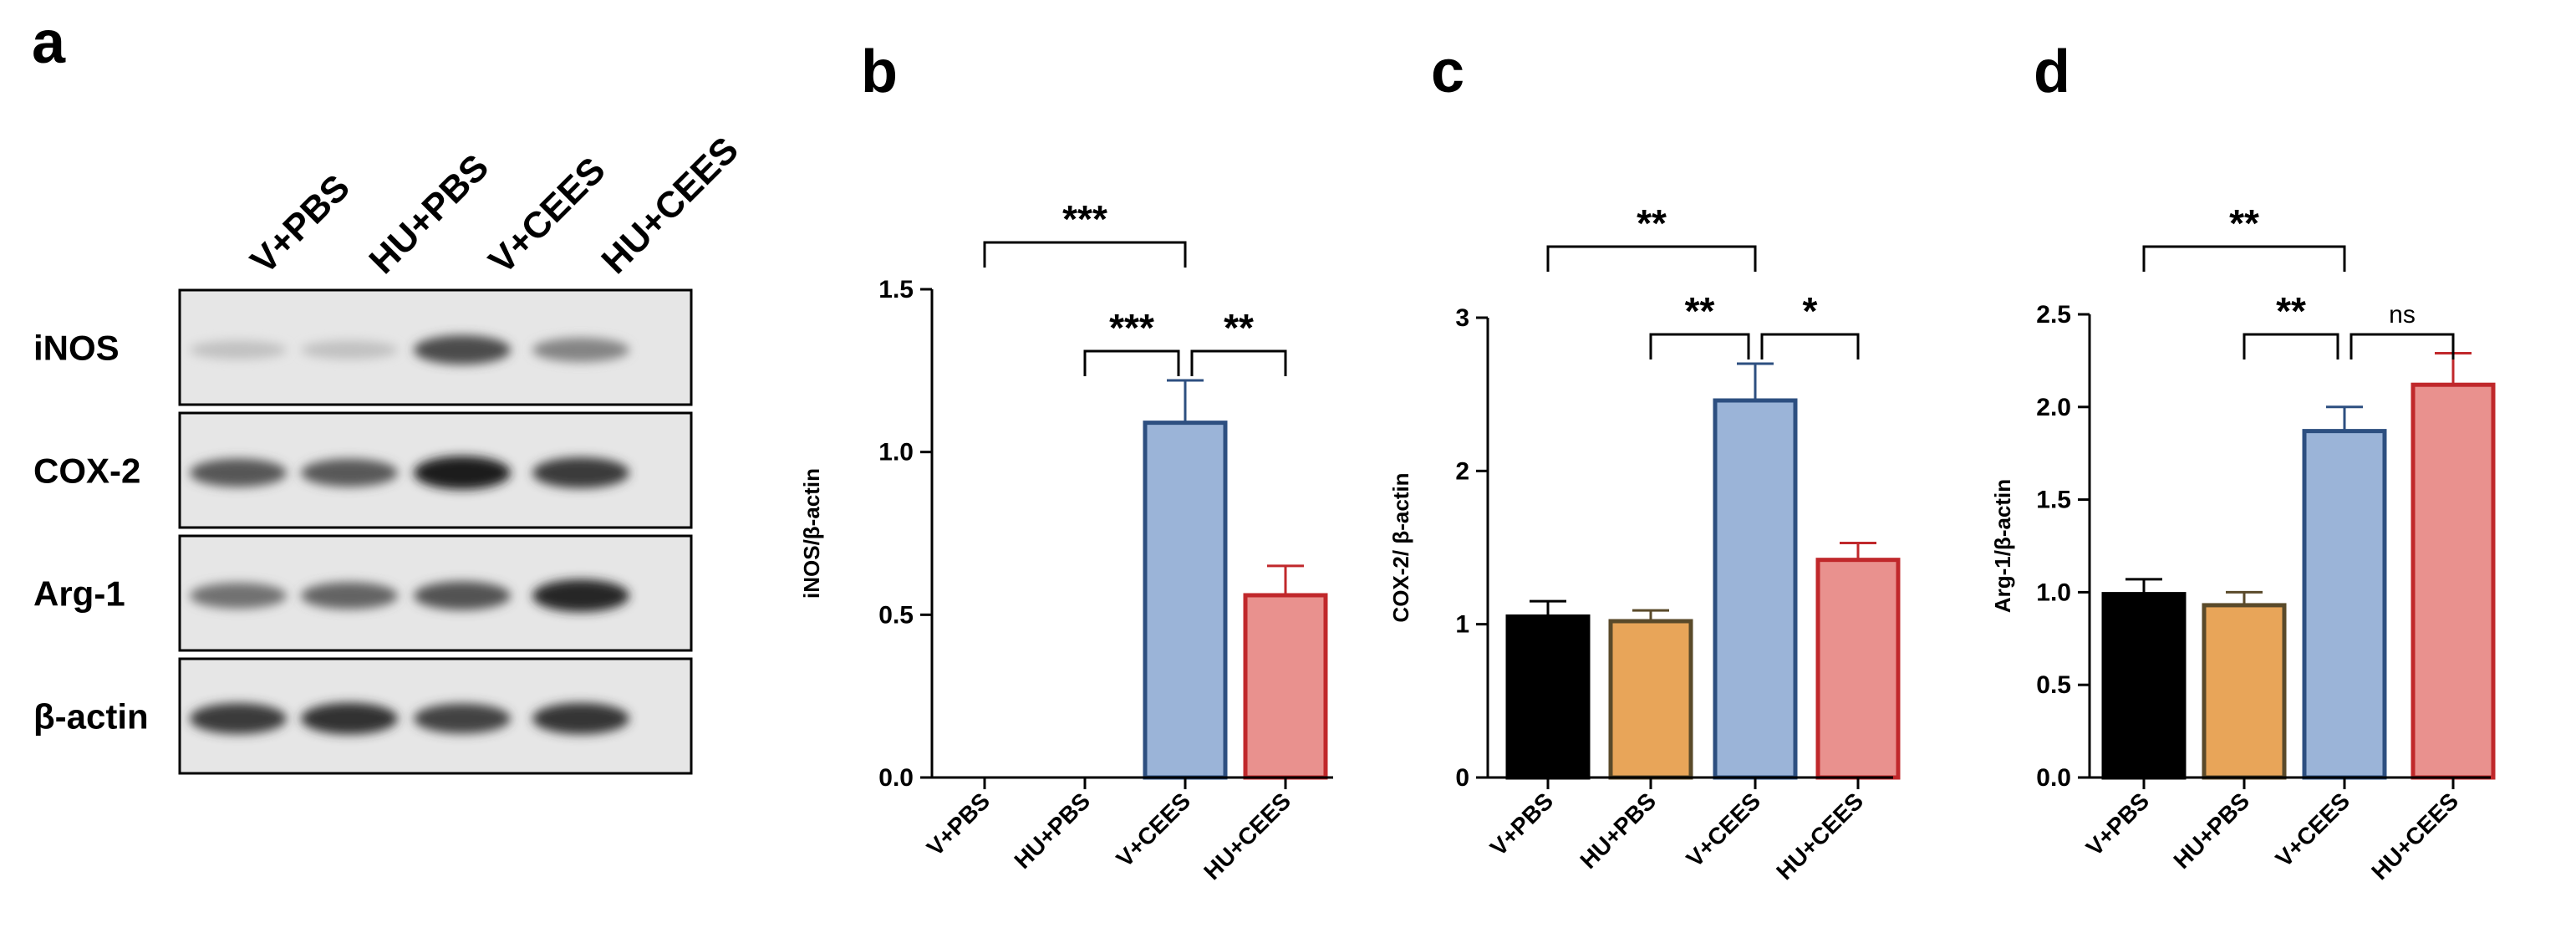  I want to click on lane-label: HU+PBS, so click(428, 214).